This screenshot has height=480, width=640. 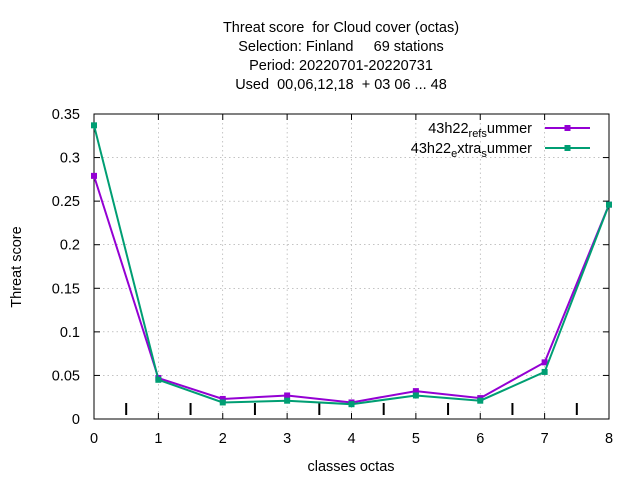 I want to click on x-tick-label: 1, so click(x=158, y=439).